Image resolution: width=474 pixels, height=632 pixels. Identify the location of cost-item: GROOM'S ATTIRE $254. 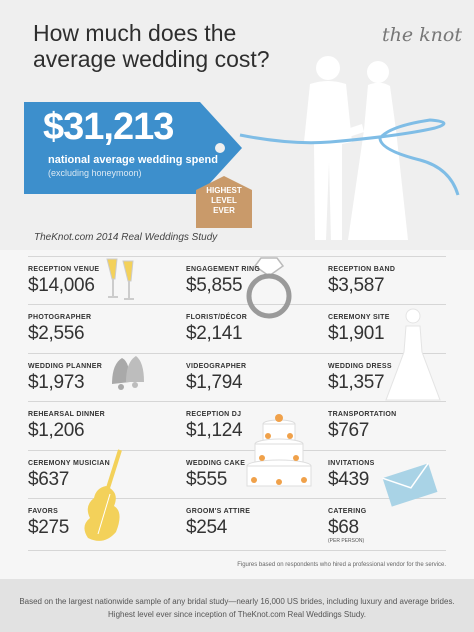
(218, 523).